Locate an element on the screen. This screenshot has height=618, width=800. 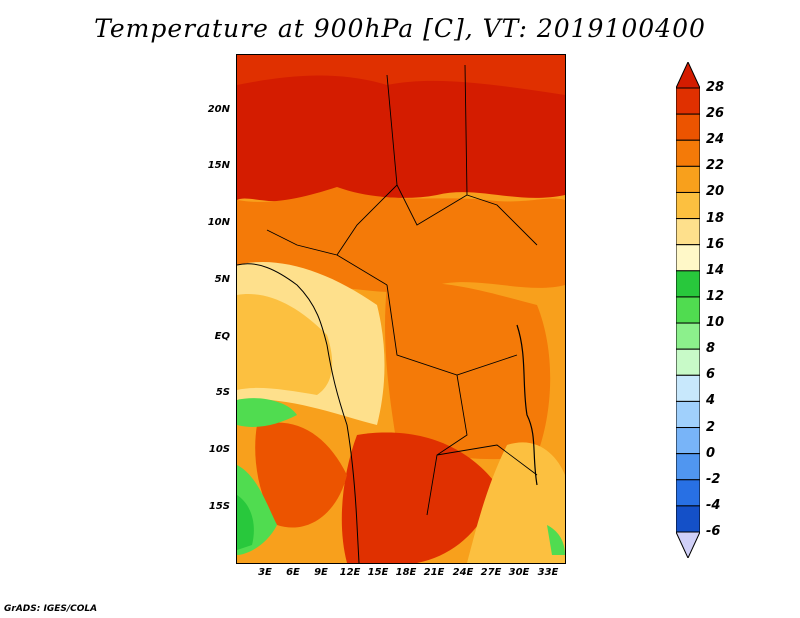
lon-label-24e: 24E is located at coordinates (463, 572).